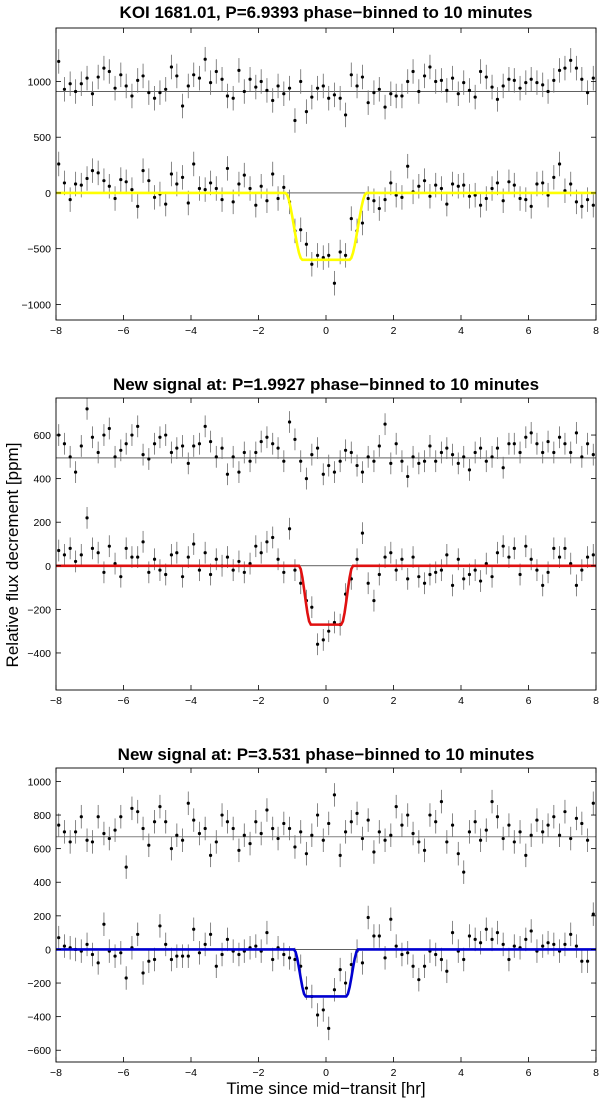 This screenshot has height=1100, width=600. Describe the element at coordinates (326, 971) in the screenshot. I see `series-baseline` at that location.